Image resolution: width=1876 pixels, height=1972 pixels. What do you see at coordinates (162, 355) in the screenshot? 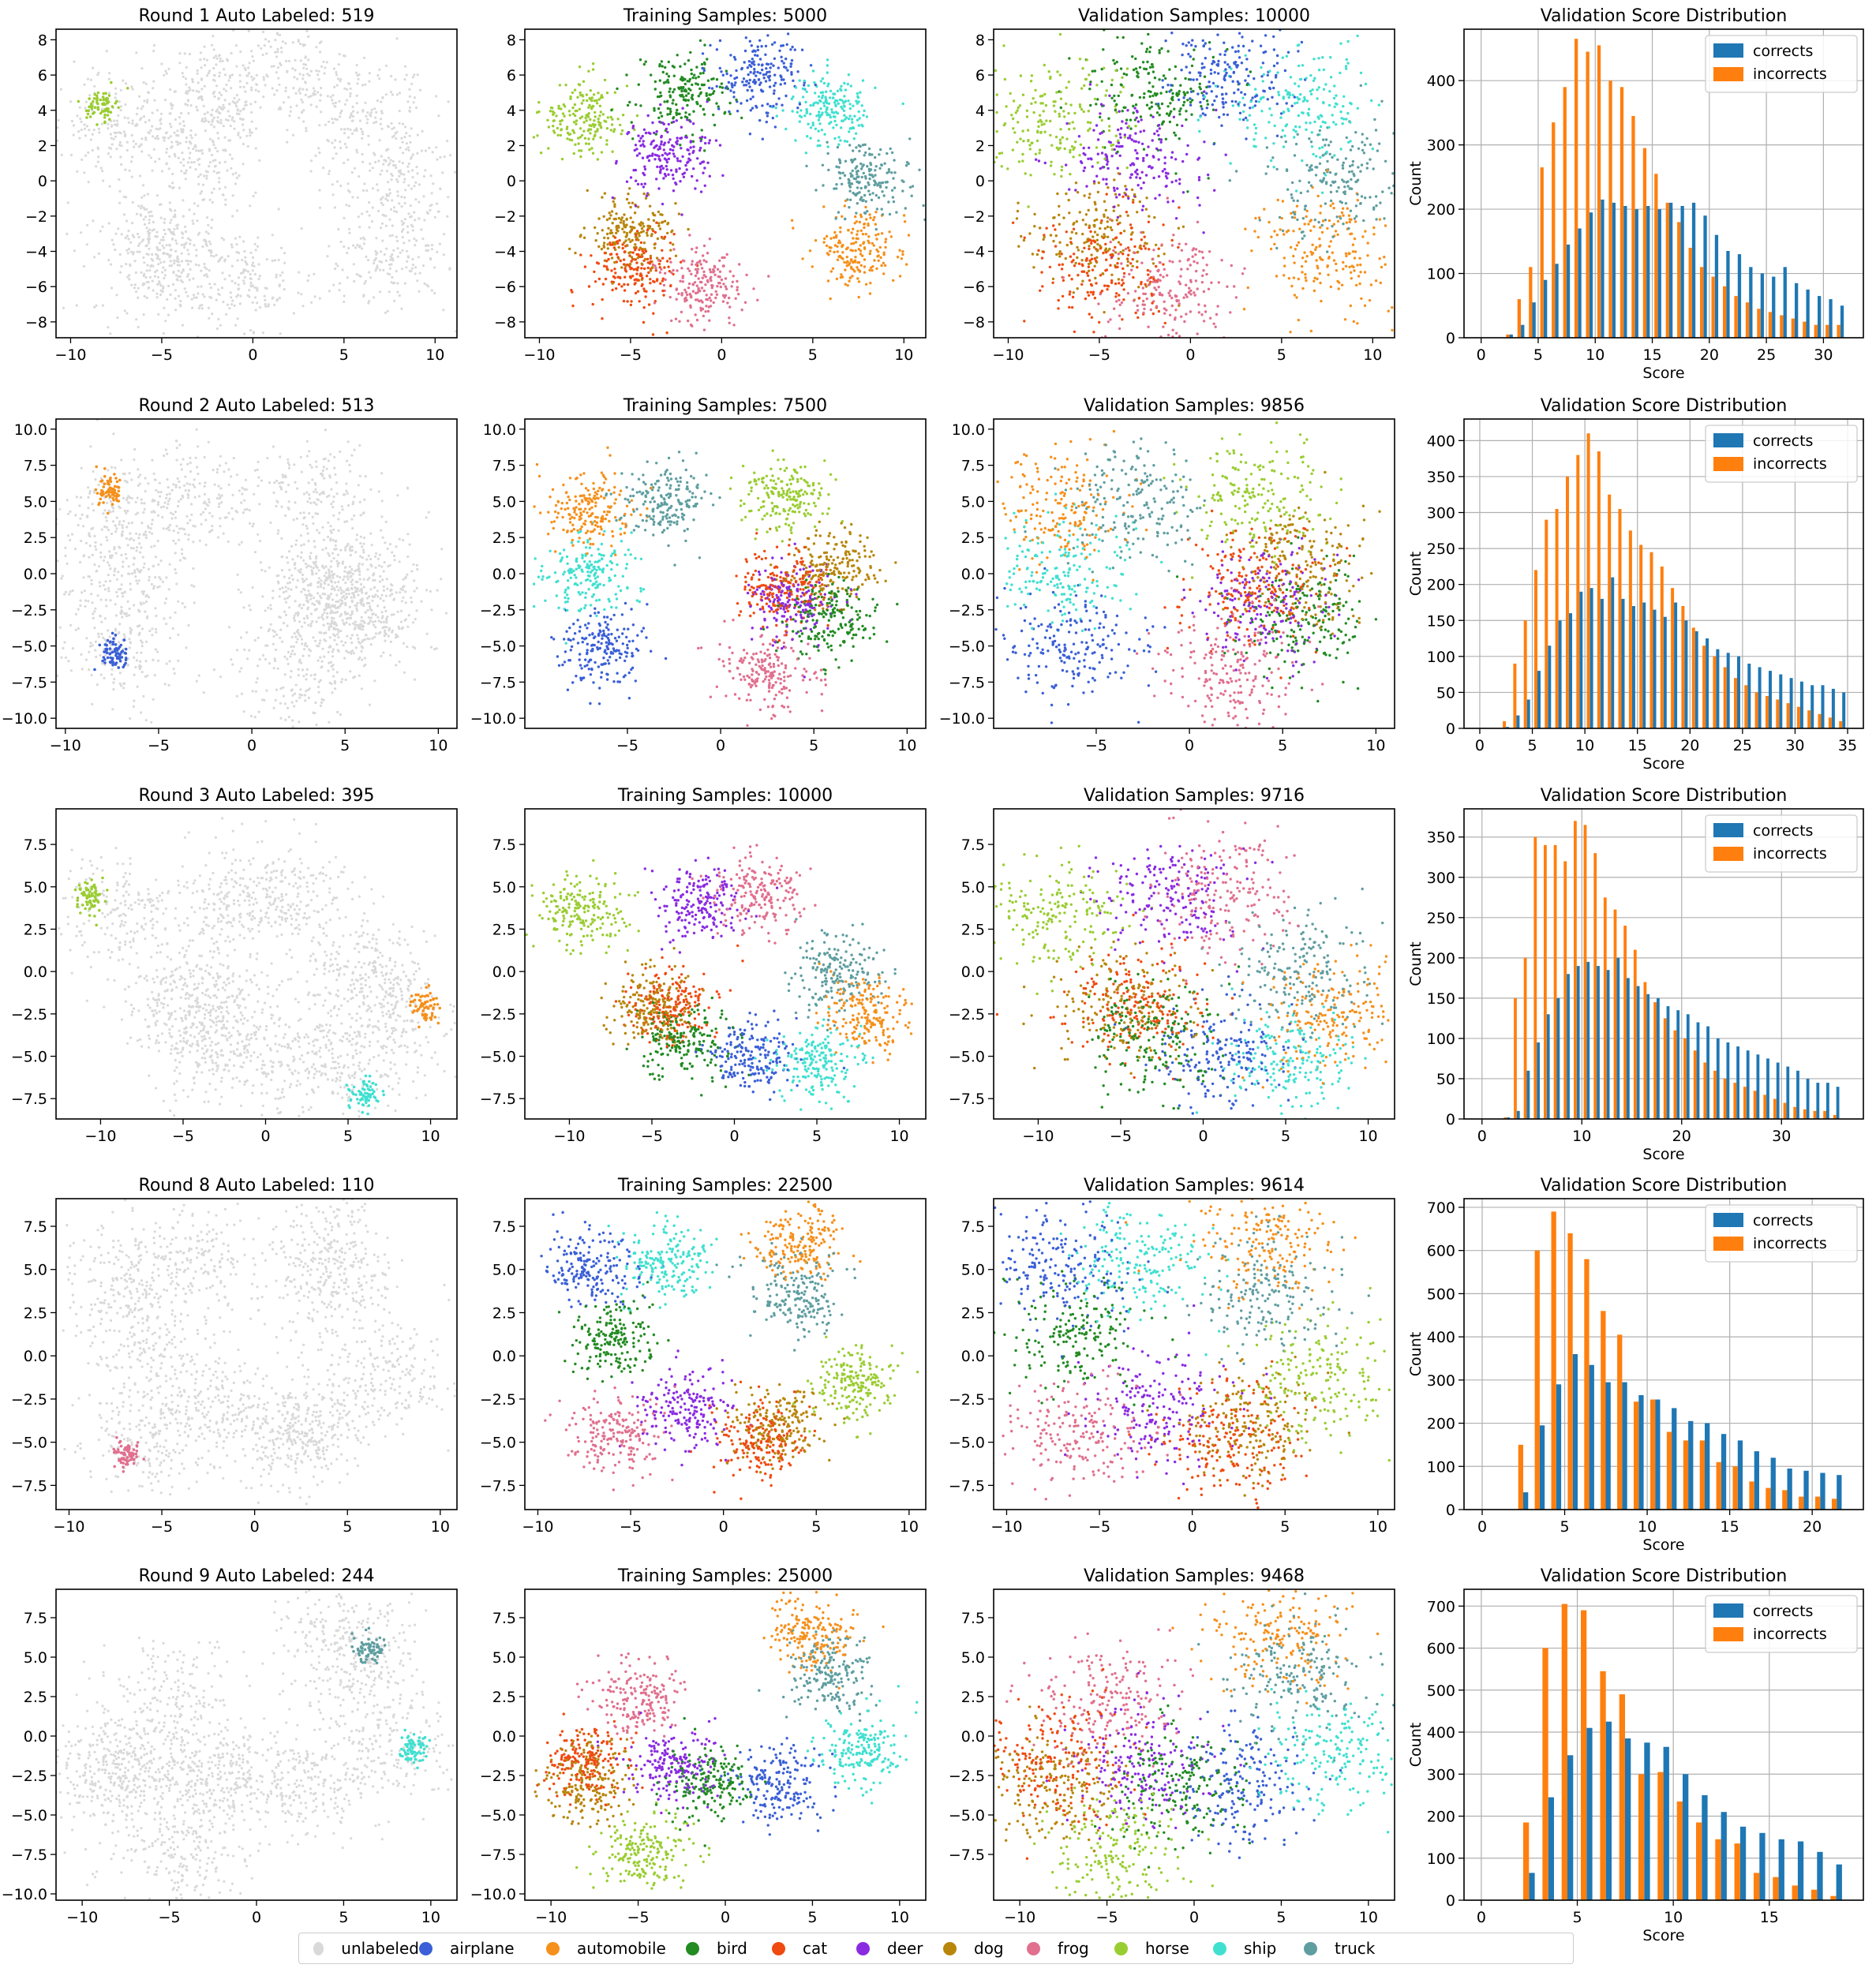
I see `x-tick-label: −5` at bounding box center [162, 355].